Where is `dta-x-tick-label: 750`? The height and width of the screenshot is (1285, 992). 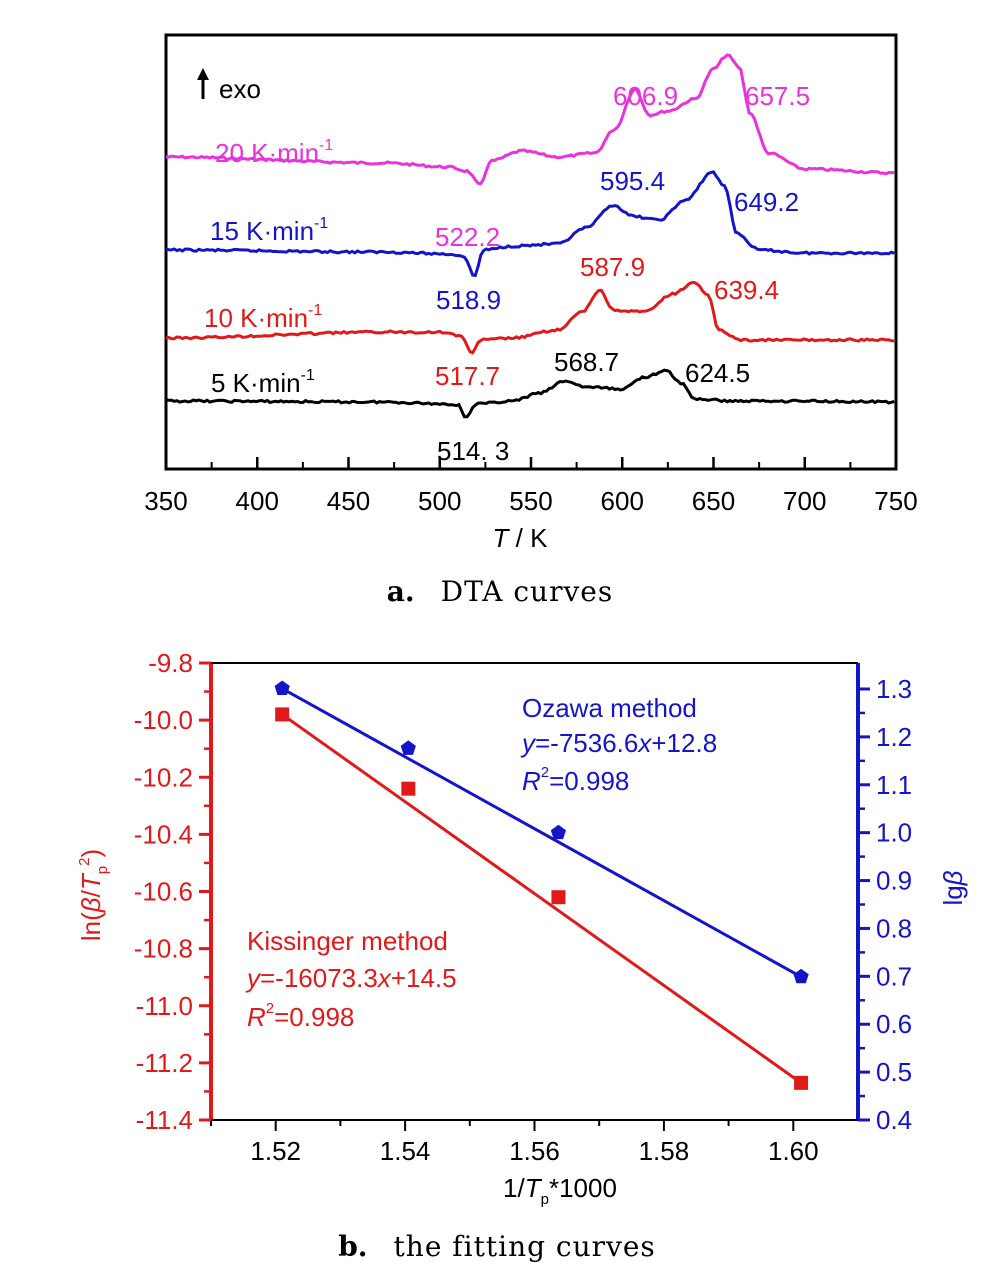
dta-x-tick-label: 750 is located at coordinates (895, 501).